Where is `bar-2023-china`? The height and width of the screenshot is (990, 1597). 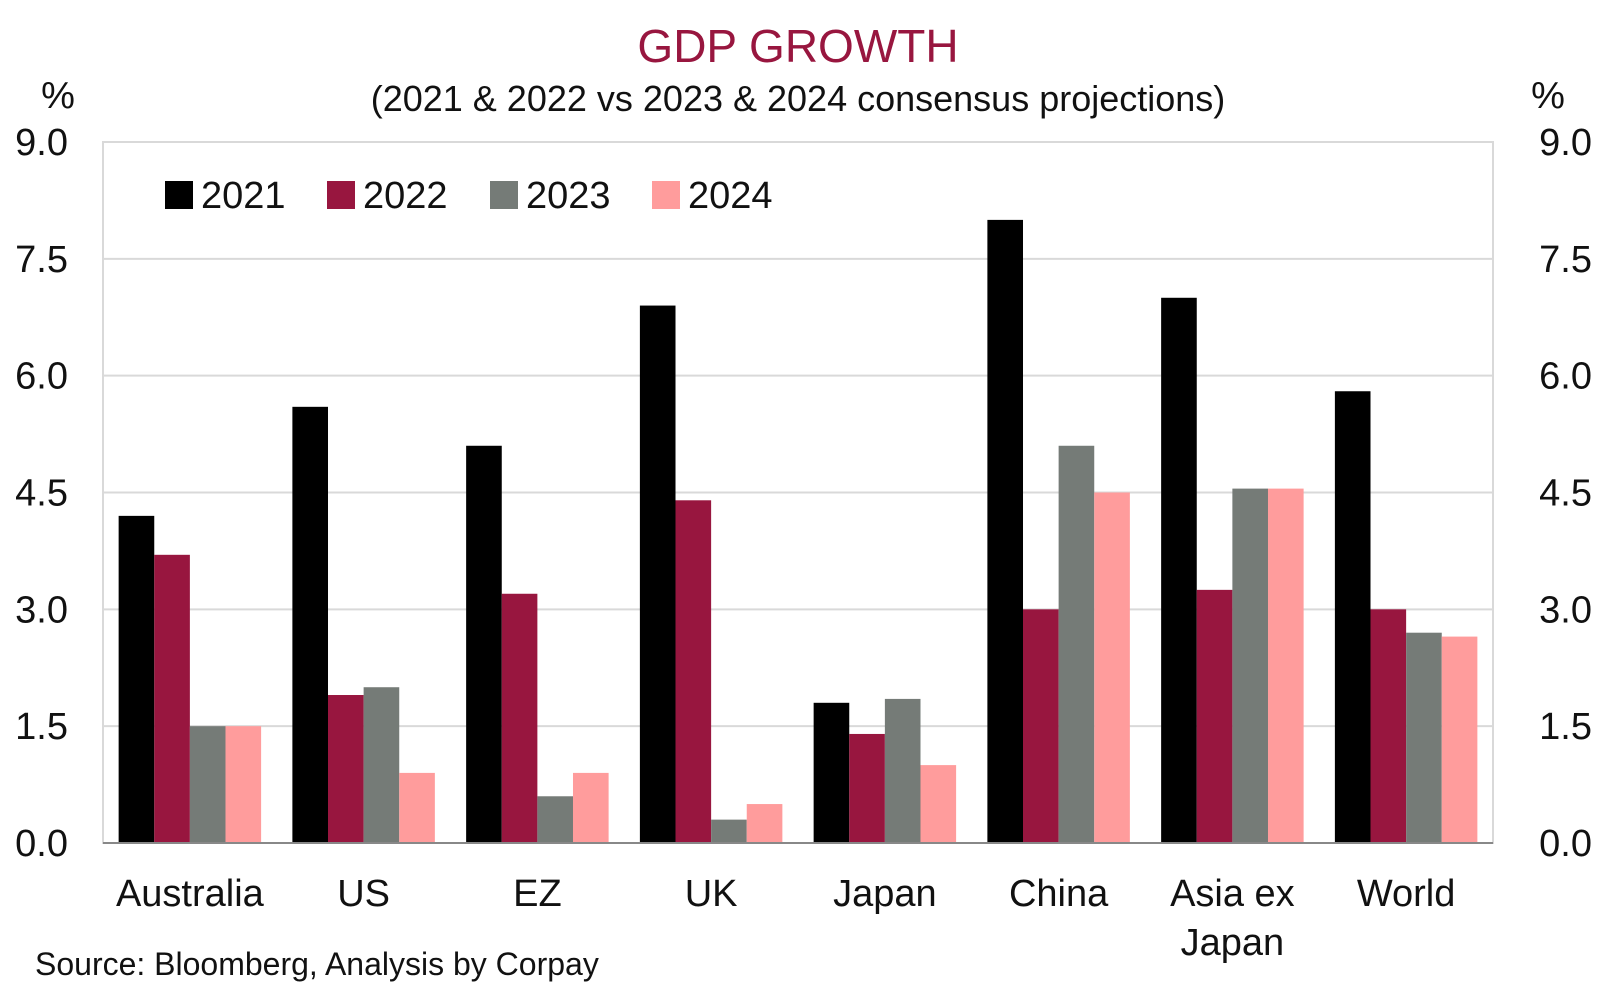
bar-2023-china is located at coordinates (1076, 644).